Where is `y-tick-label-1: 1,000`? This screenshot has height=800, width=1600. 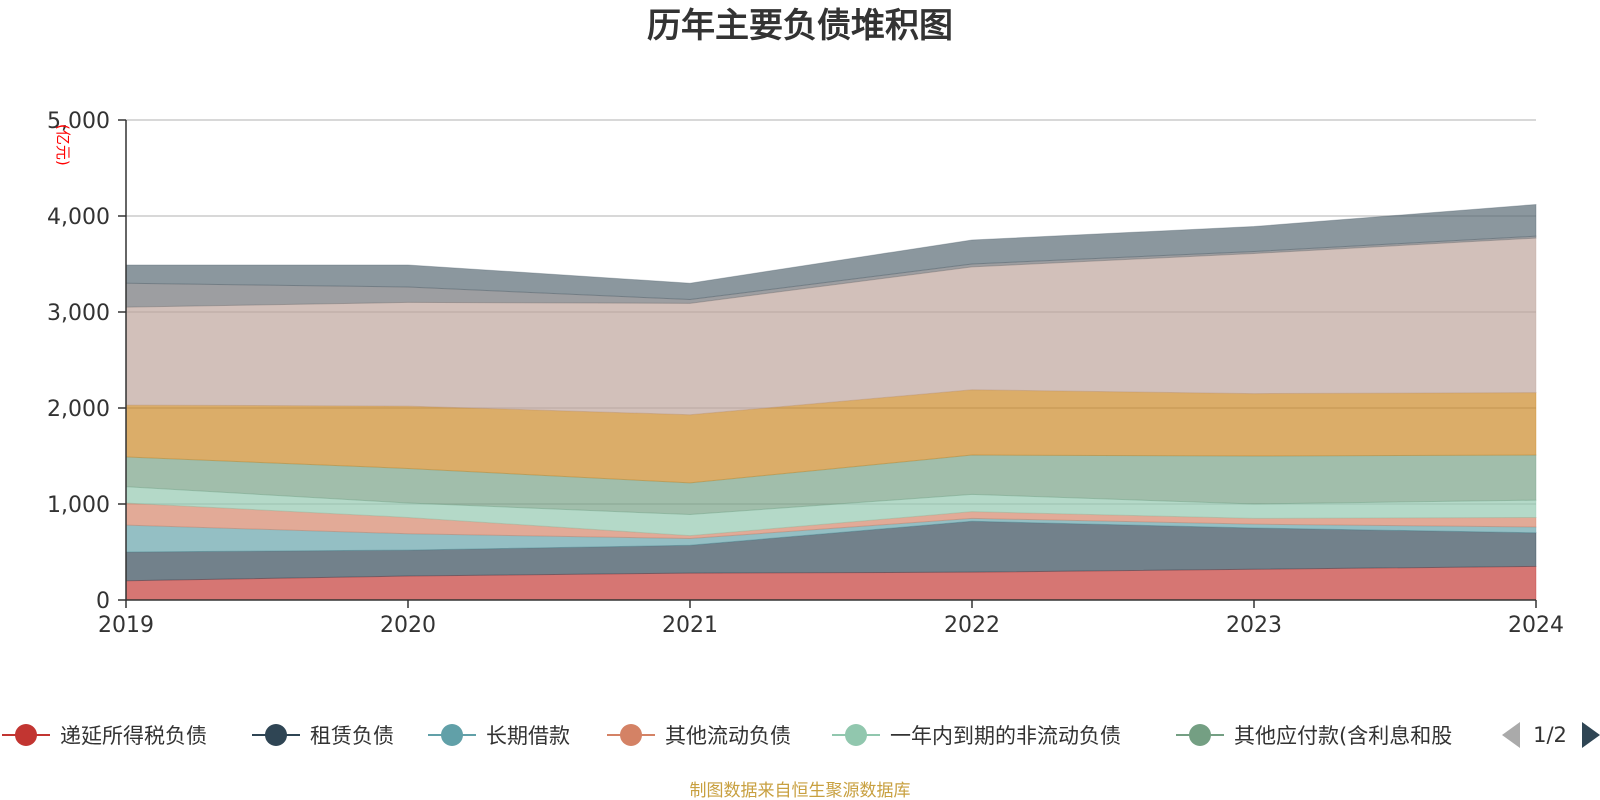 y-tick-label-1: 1,000 is located at coordinates (78, 505).